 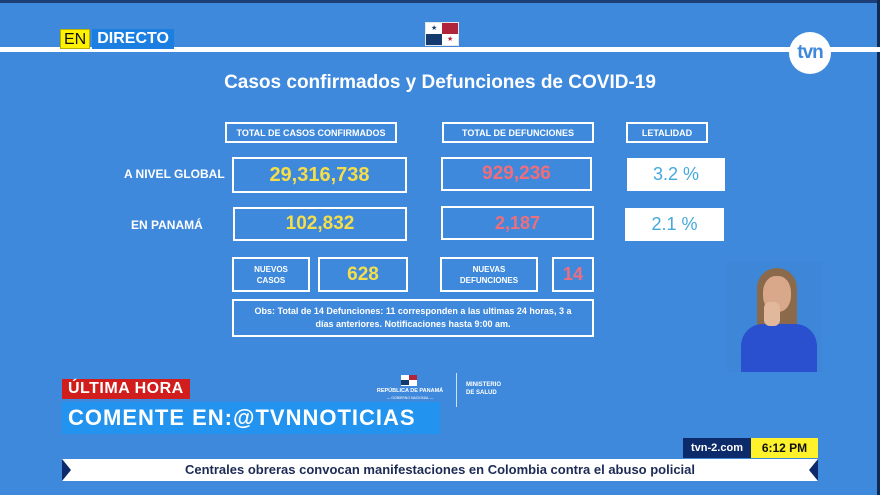 I want to click on new-deaths-label-line1: NUEVAS, so click(x=489, y=269).